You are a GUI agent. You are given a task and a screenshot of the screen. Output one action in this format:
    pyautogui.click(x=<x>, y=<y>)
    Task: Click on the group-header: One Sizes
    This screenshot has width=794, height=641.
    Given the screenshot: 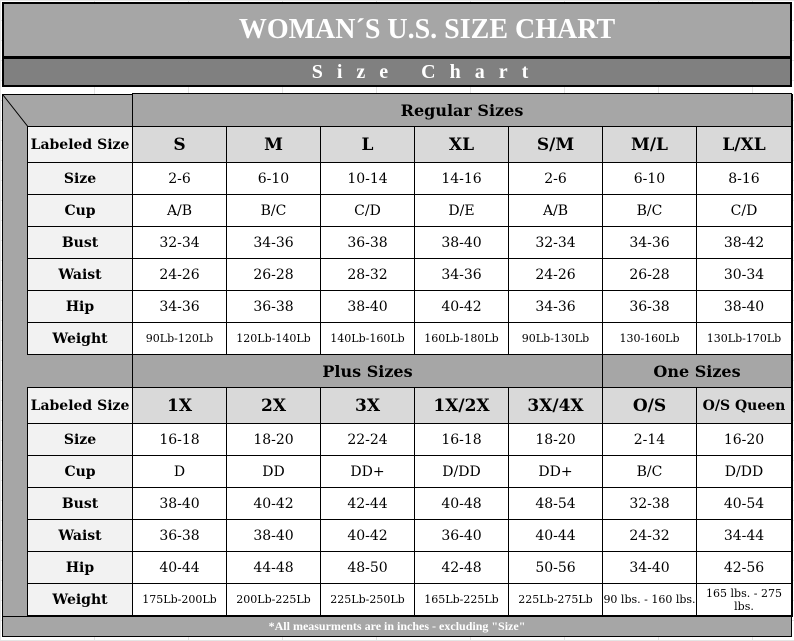 What is the action you would take?
    pyautogui.click(x=697, y=371)
    